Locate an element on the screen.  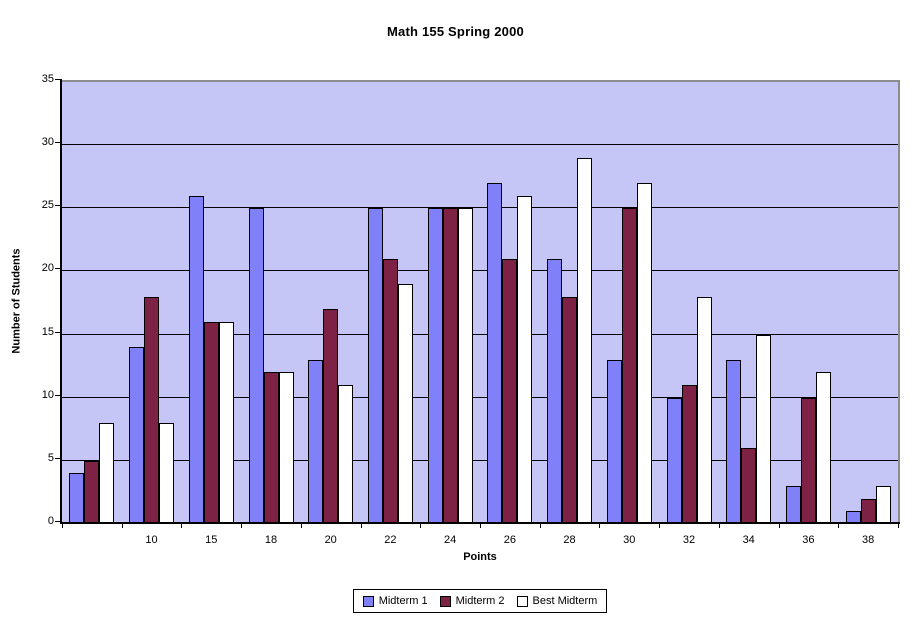
y-tick-label: 0 is located at coordinates (50, 521).